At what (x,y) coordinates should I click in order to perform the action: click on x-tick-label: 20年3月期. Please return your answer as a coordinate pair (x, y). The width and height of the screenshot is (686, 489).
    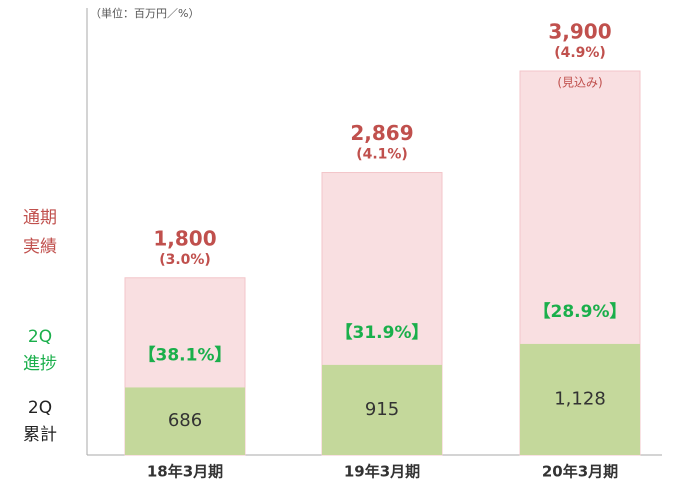
    Looking at the image, I should click on (580, 472).